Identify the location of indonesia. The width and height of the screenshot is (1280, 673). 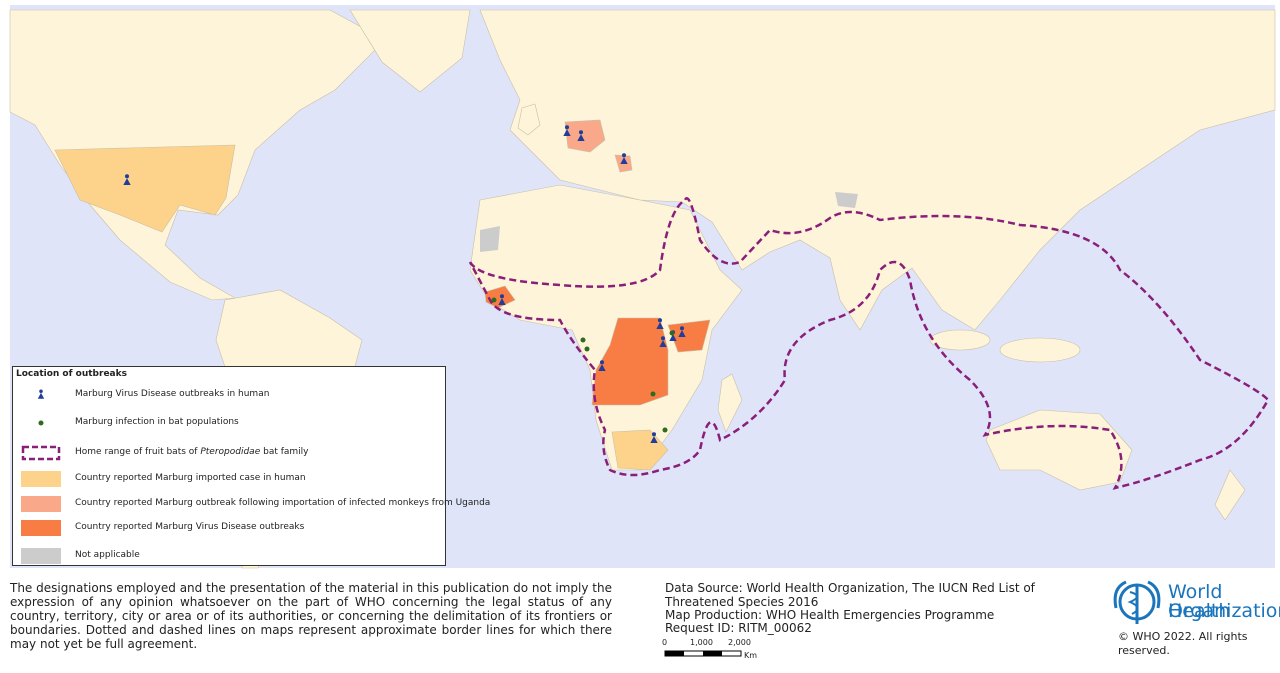
(960, 340).